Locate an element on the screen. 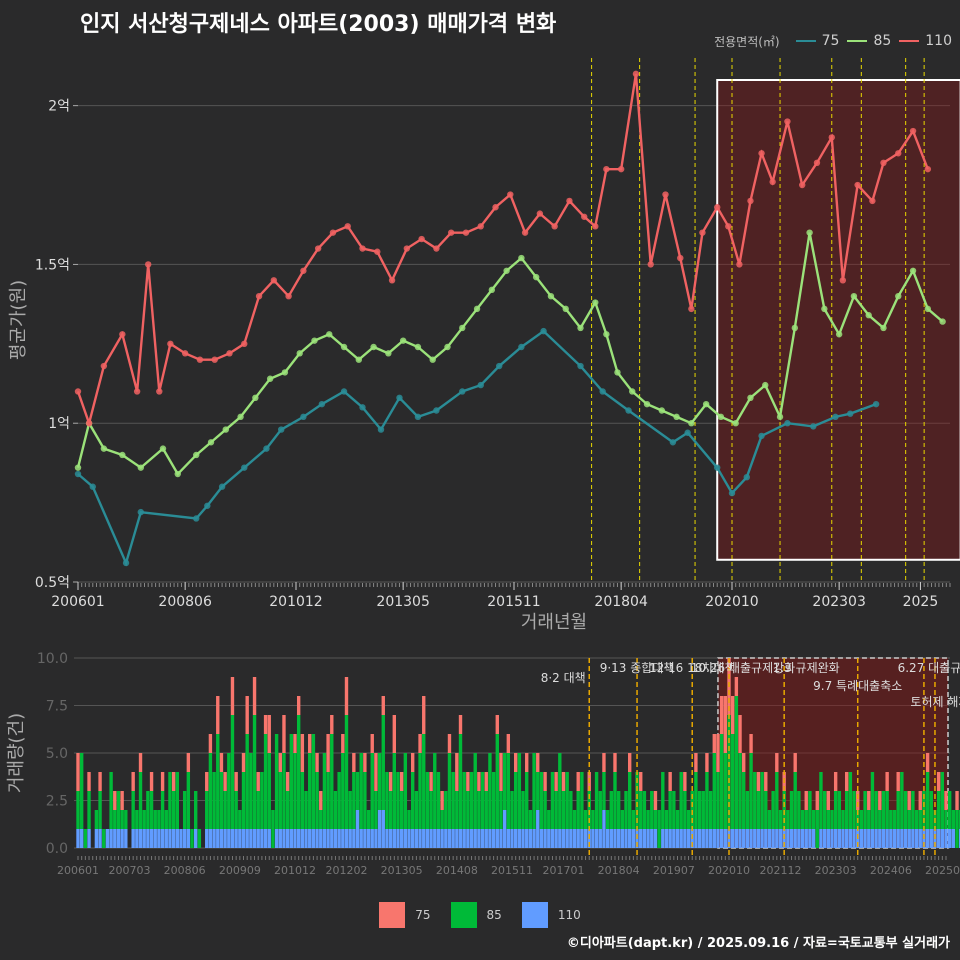 This screenshot has height=960, width=960. price-x-axis-title: 거래년월 is located at coordinates (554, 622).